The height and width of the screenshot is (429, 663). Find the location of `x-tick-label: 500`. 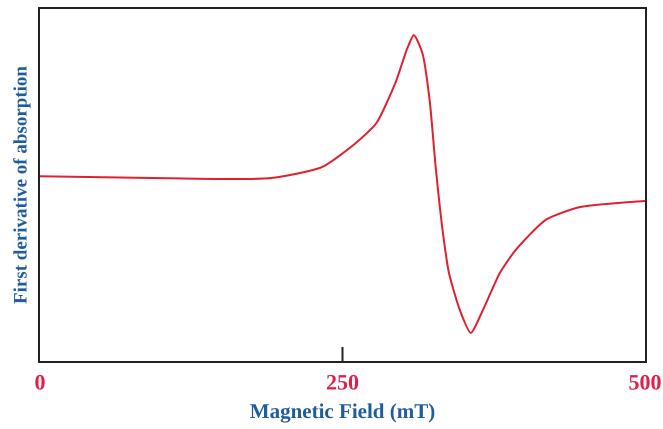

x-tick-label: 500 is located at coordinates (645, 381).